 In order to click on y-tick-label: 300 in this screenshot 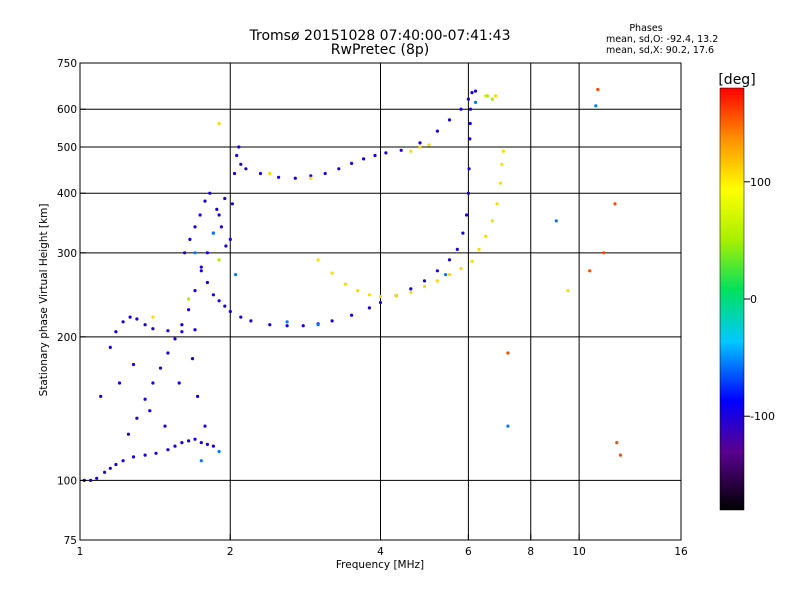, I will do `click(67, 254)`.